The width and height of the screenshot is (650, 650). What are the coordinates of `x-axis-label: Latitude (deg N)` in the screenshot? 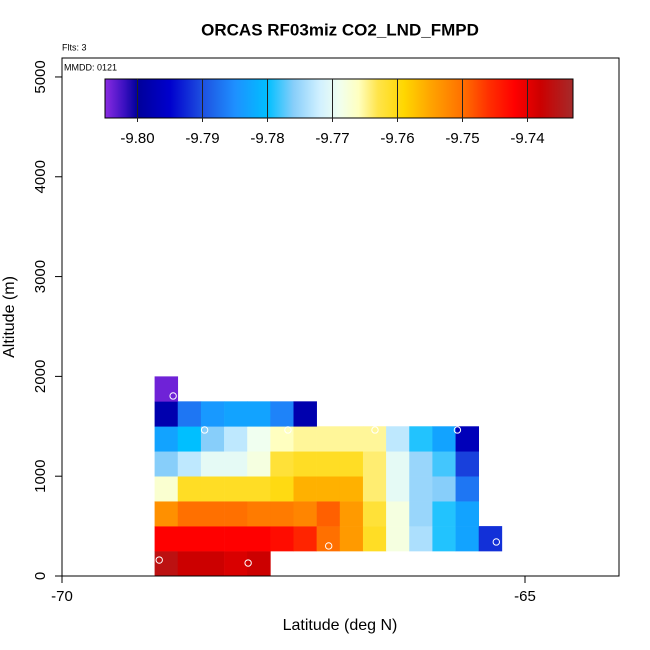 It's located at (340, 625).